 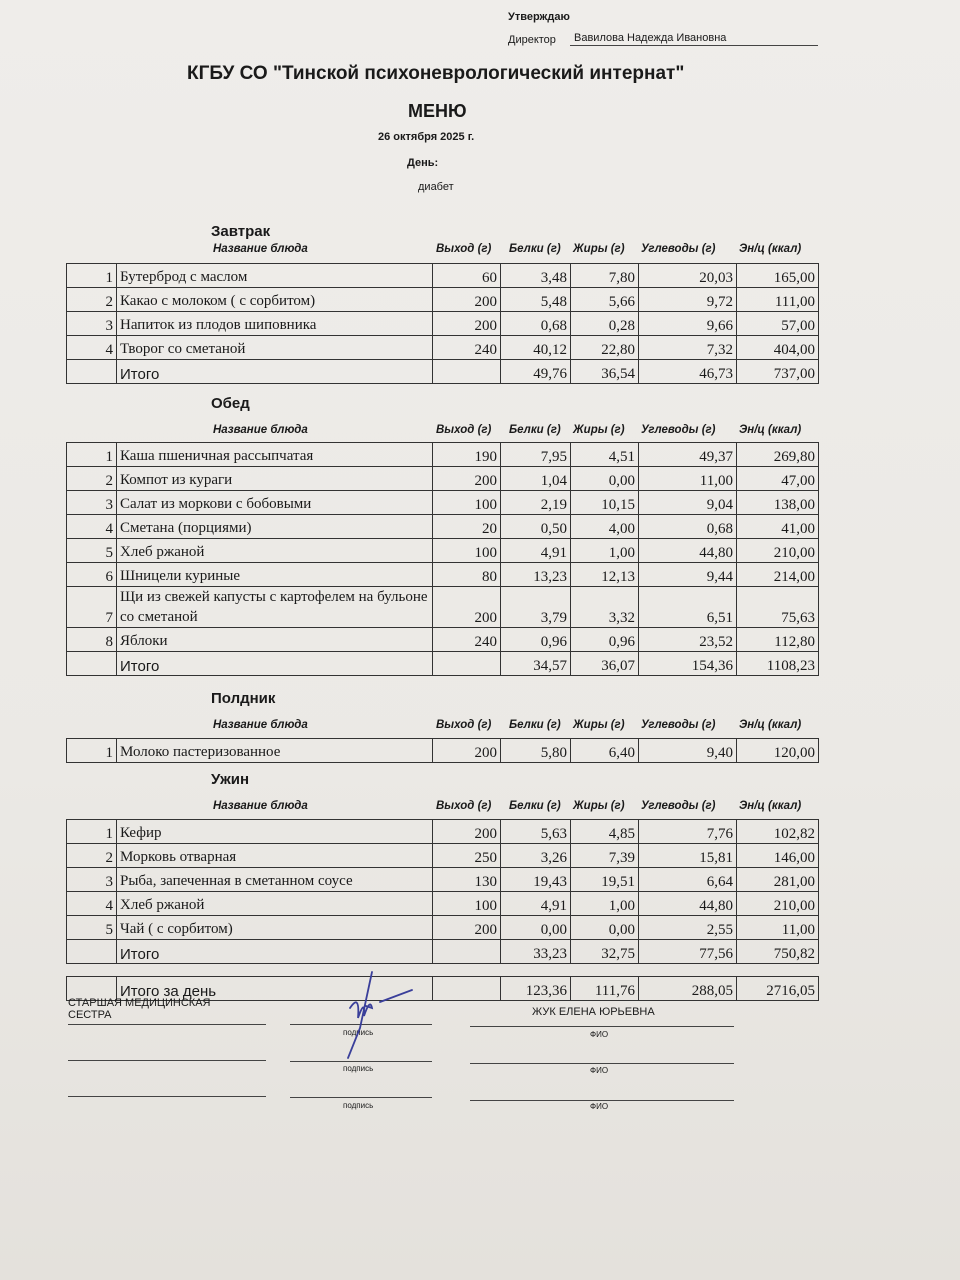 I want to click on energy-cell: 737,00, so click(x=777, y=371).